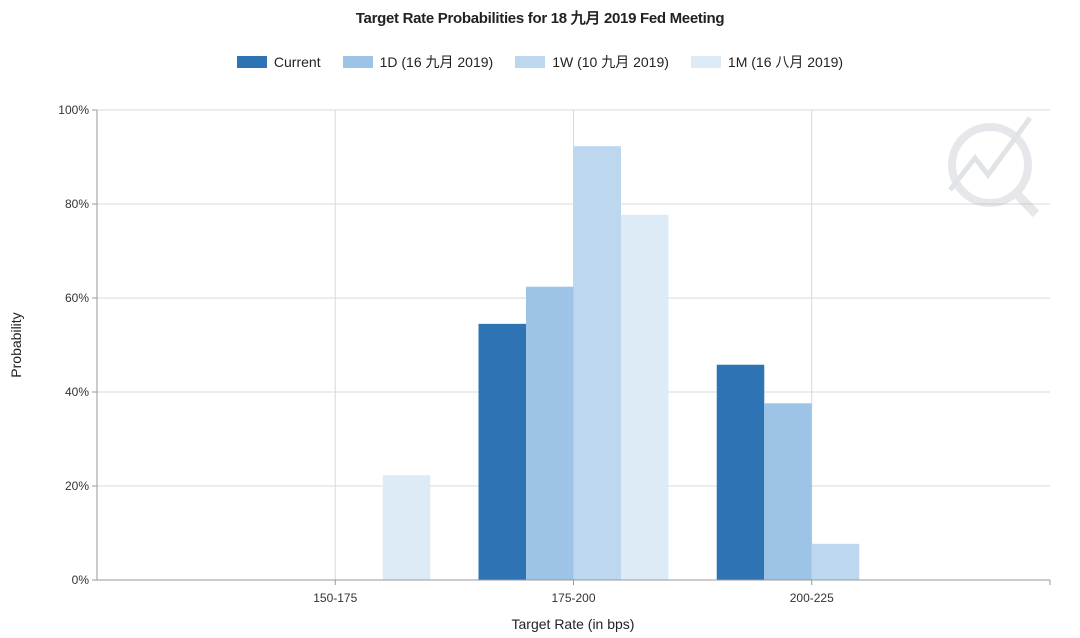 This screenshot has height=638, width=1080. I want to click on x-tick-labels: 150-175 175-200 200-225, so click(573, 598).